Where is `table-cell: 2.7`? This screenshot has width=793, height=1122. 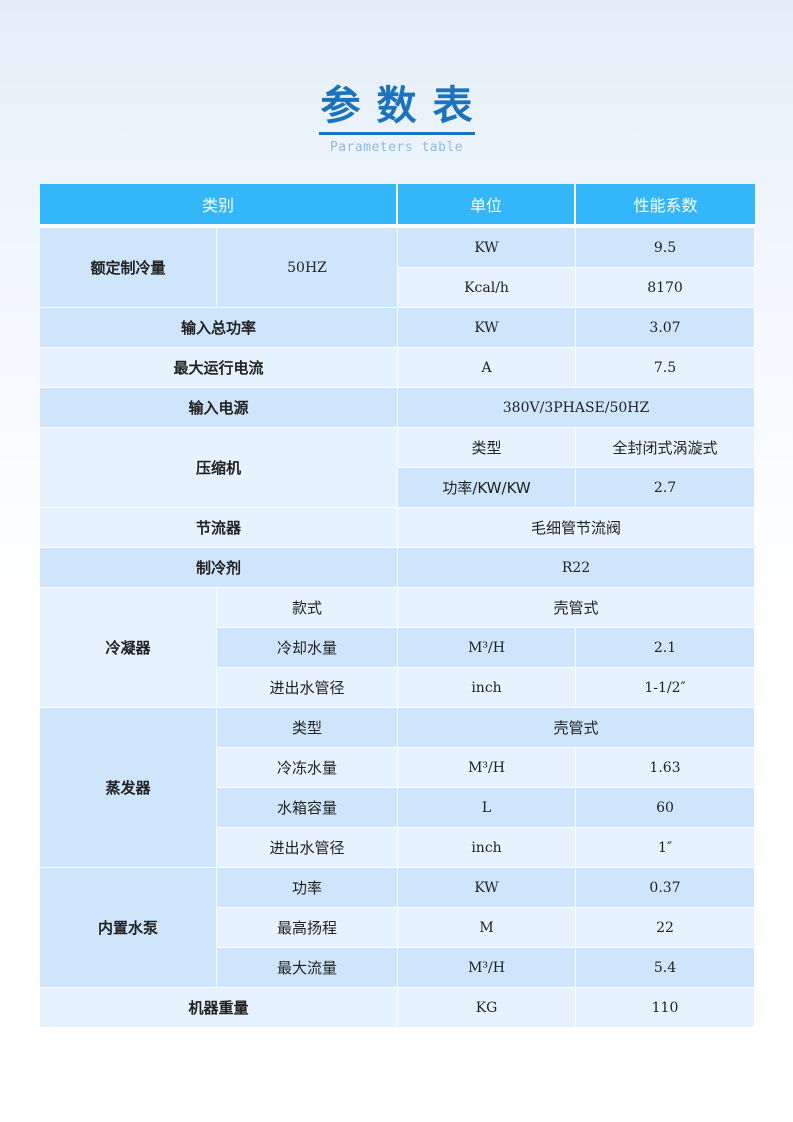
table-cell: 2.7 is located at coordinates (666, 487).